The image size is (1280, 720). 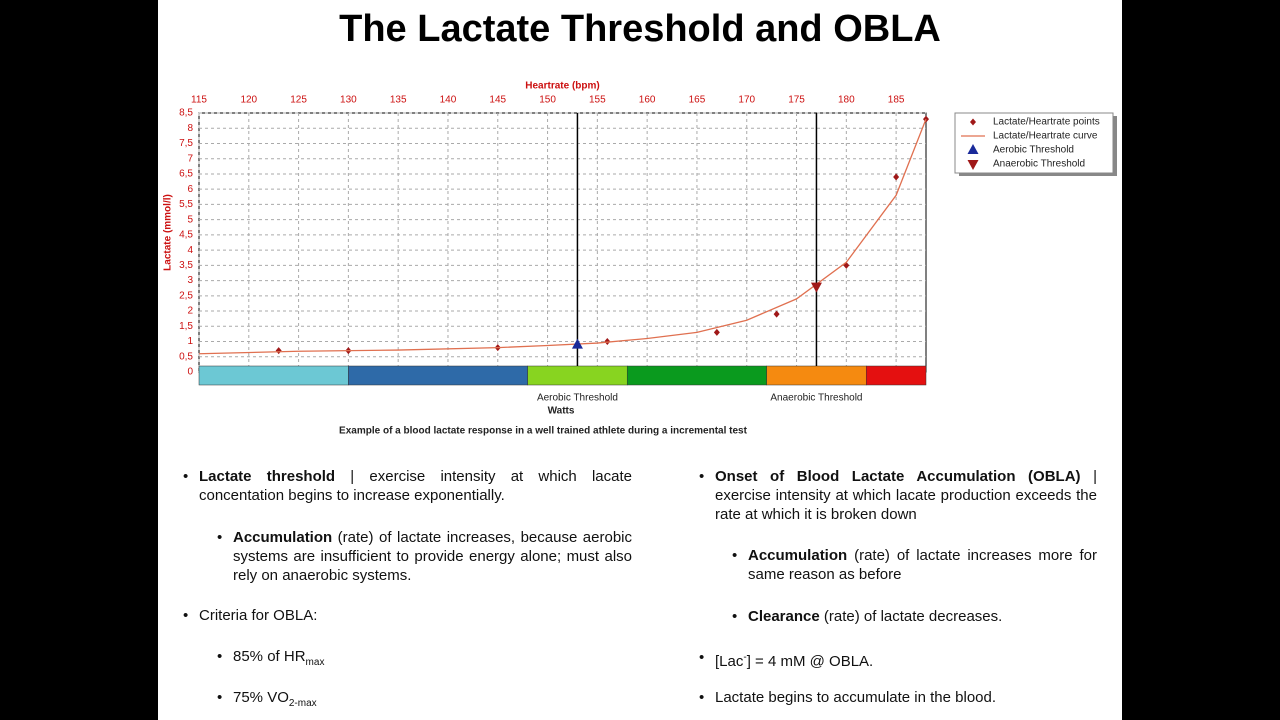 What do you see at coordinates (562, 86) in the screenshot?
I see `x-axis-title: Heartrate (bpm)` at bounding box center [562, 86].